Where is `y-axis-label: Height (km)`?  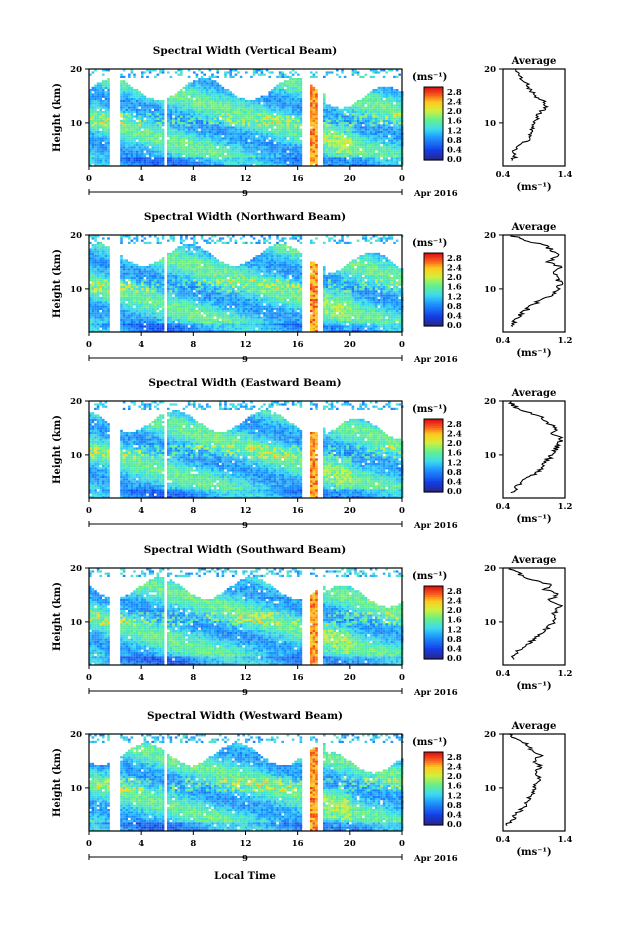 y-axis-label: Height (km) is located at coordinates (57, 117).